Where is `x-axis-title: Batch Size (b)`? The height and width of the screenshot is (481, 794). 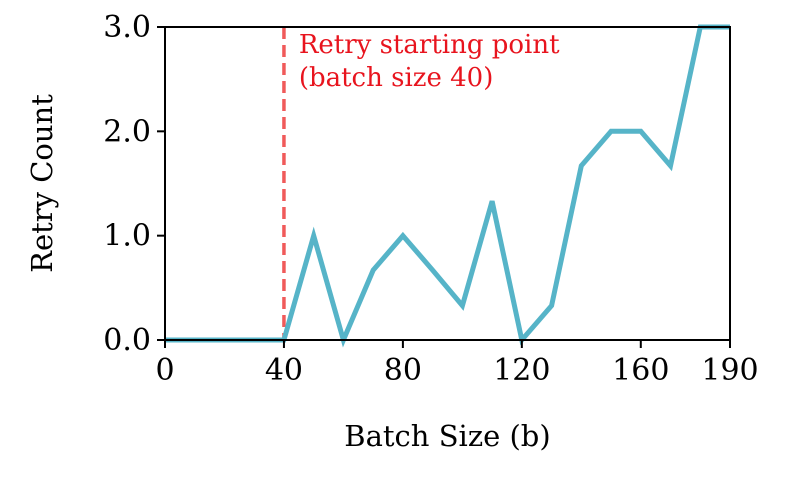
x-axis-title: Batch Size (b) is located at coordinates (447, 436).